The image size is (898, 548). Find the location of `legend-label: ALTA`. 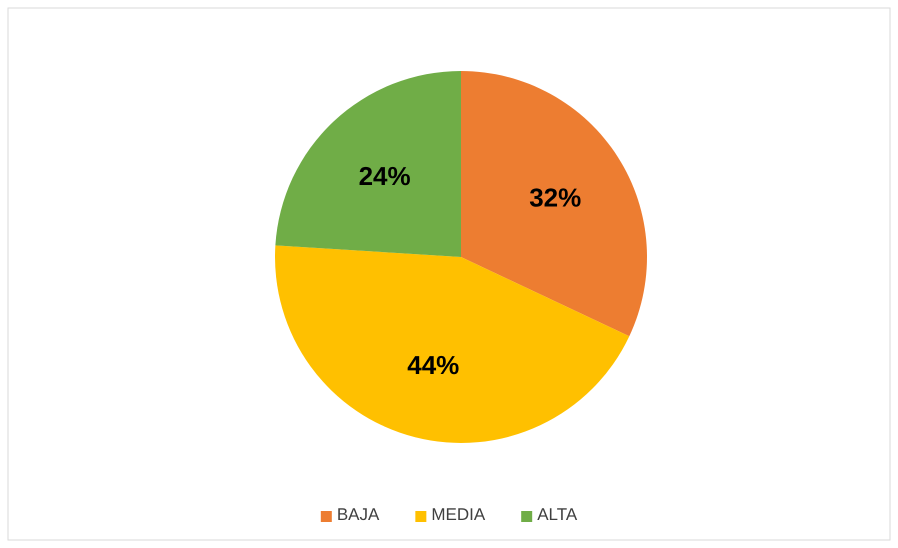

legend-label: ALTA is located at coordinates (557, 514).